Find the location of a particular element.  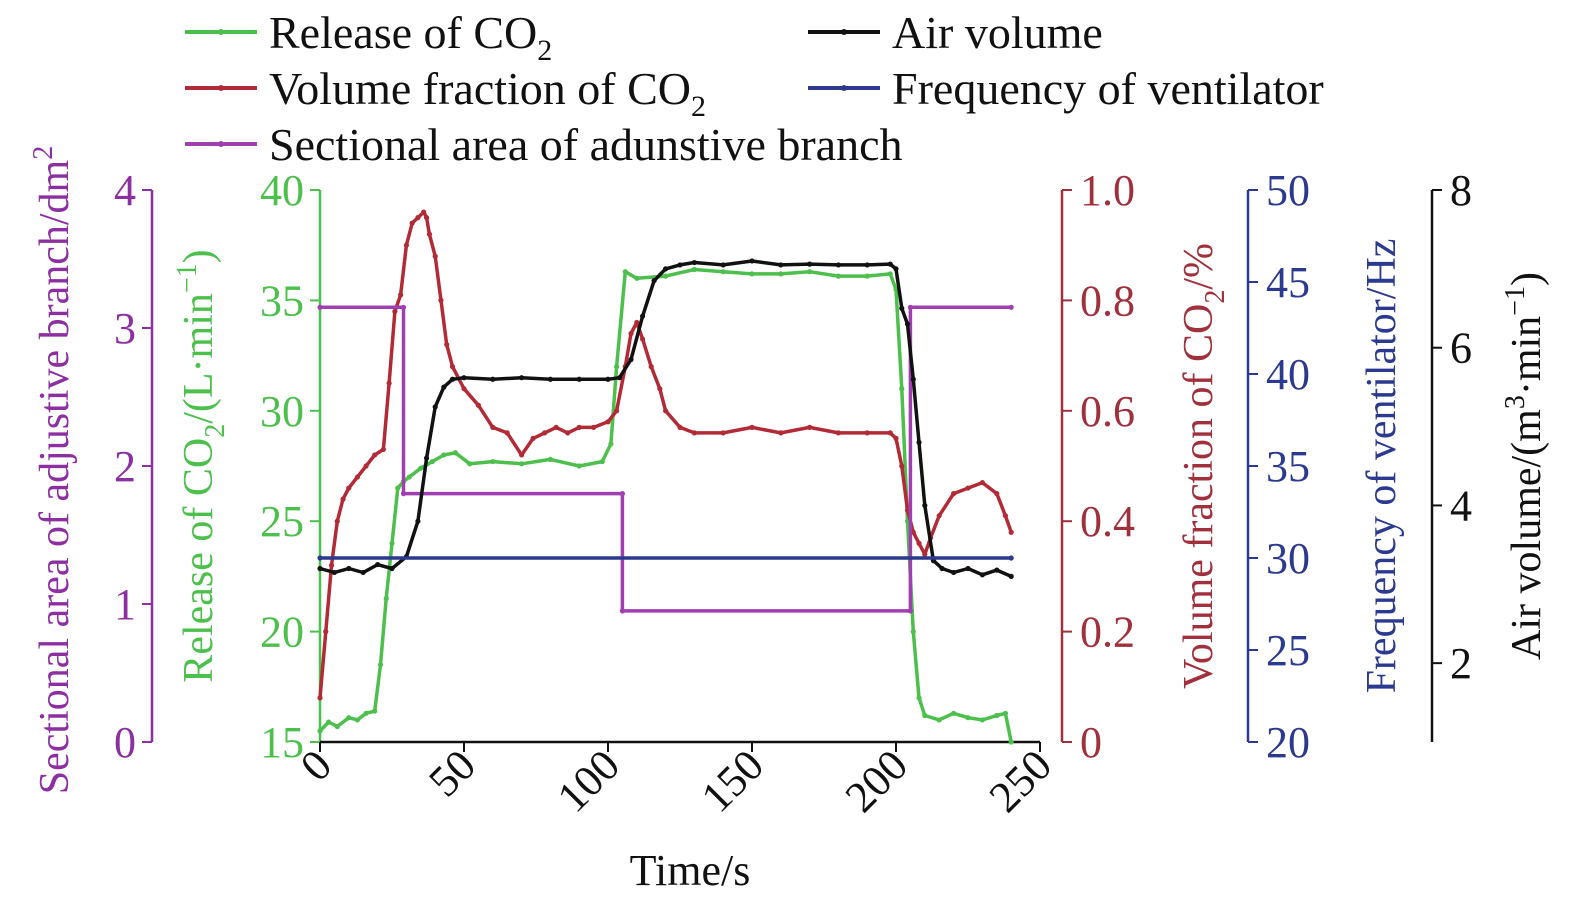

legend-label: Sectional area of adunstive branch is located at coordinates (586, 144).